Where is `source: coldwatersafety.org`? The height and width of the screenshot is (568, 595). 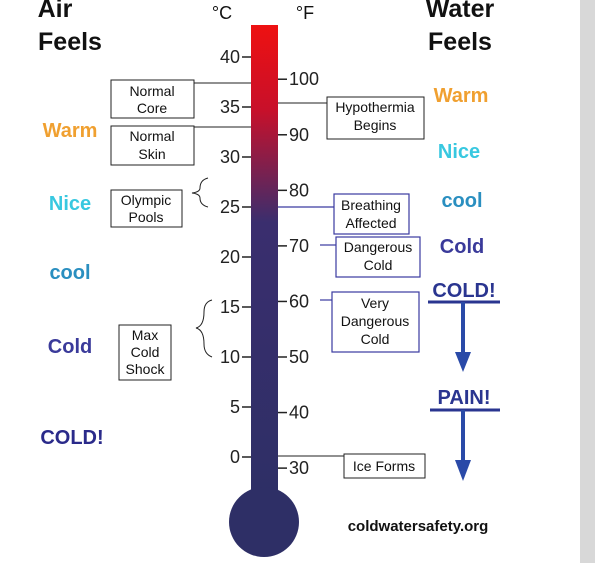 source: coldwatersafety.org is located at coordinates (418, 526).